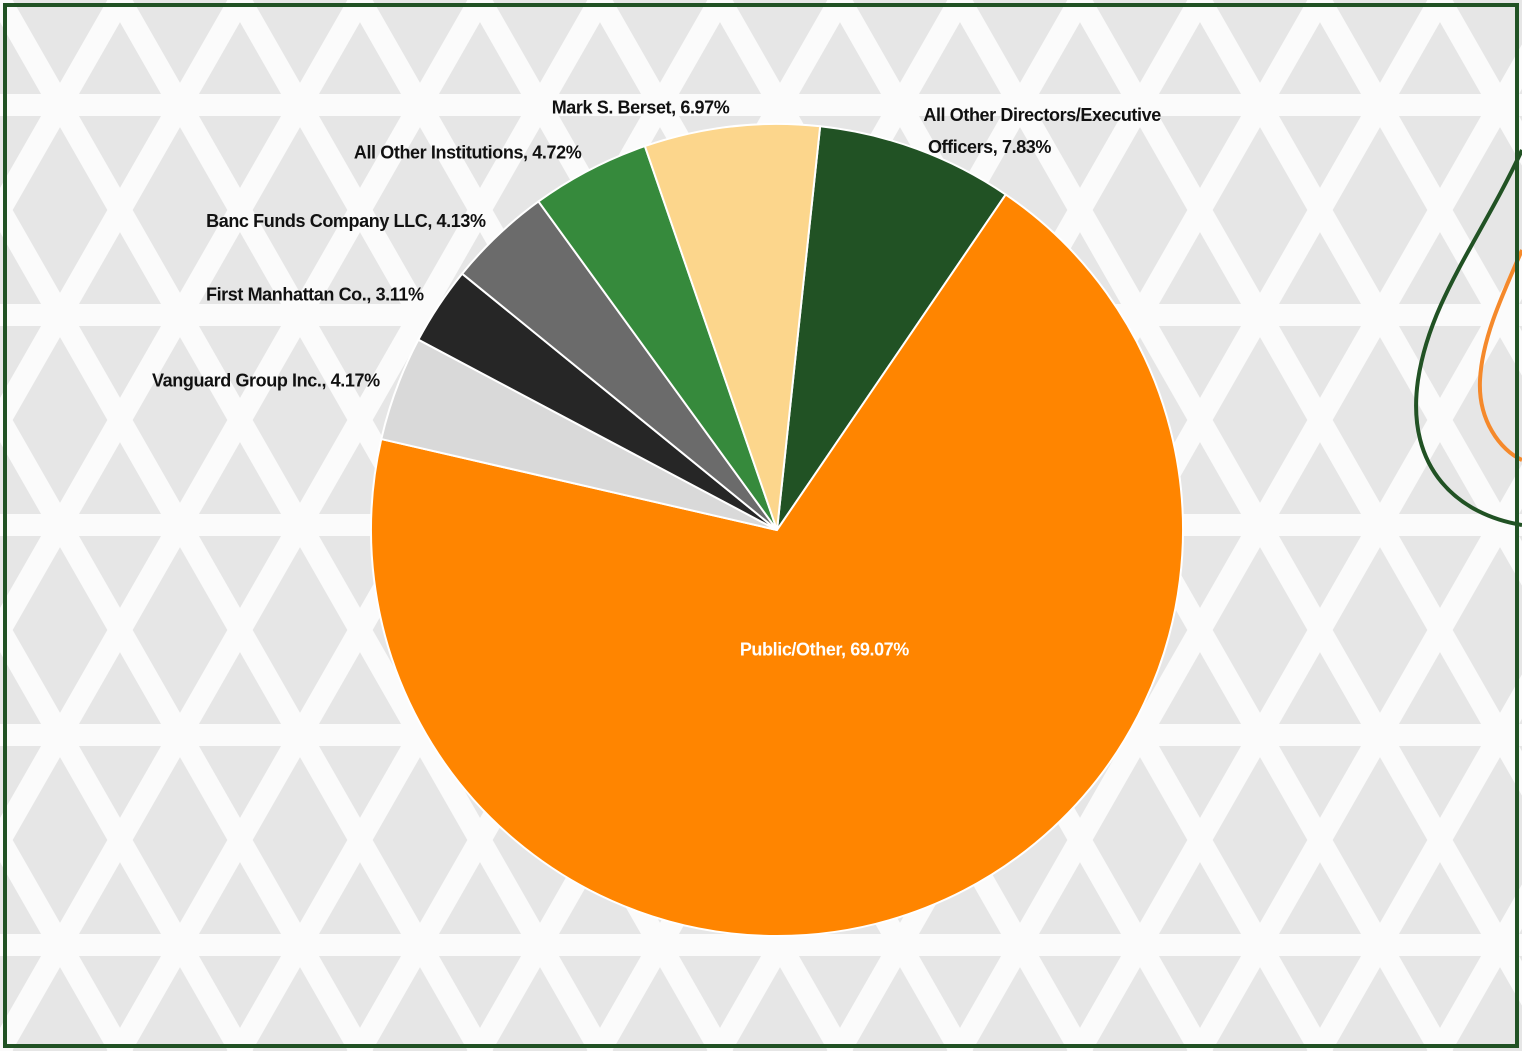  I want to click on data-label: Banc Funds Company LLC, 4.13%, so click(346, 221).